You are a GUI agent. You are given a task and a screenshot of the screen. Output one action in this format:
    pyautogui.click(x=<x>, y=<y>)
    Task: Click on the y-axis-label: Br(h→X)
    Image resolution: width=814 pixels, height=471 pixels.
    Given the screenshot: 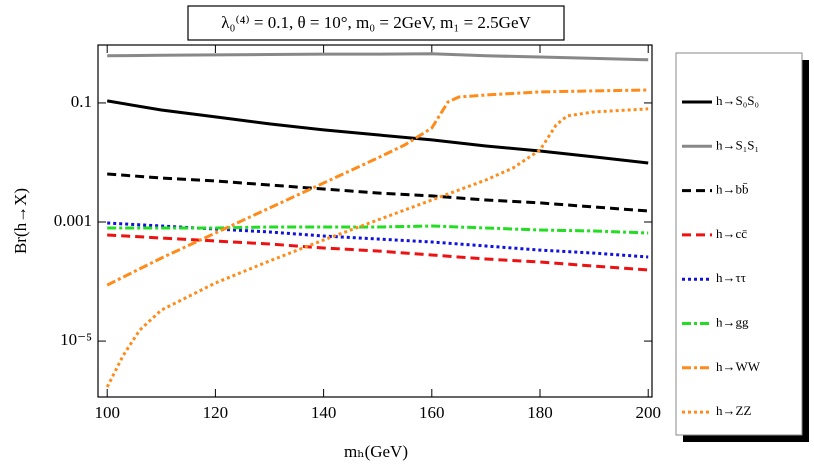 What is the action you would take?
    pyautogui.click(x=20, y=221)
    